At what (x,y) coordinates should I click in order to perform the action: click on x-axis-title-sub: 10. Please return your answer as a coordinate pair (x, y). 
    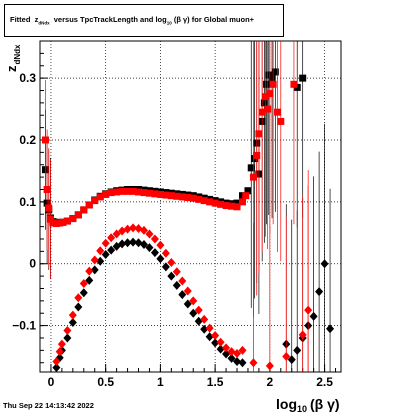
    Looking at the image, I should click on (302, 409).